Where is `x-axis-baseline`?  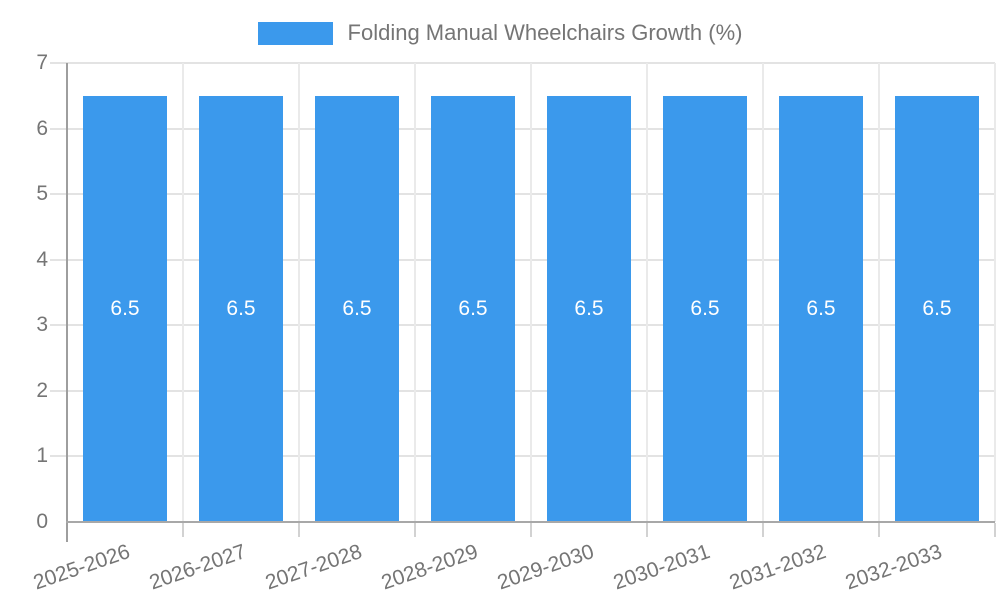
x-axis-baseline is located at coordinates (530, 522).